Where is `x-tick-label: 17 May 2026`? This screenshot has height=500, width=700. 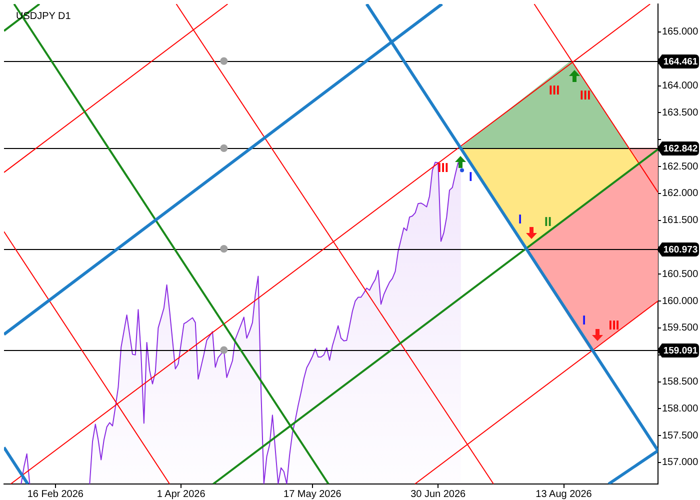
x-tick-label: 17 May 2026 is located at coordinates (313, 494).